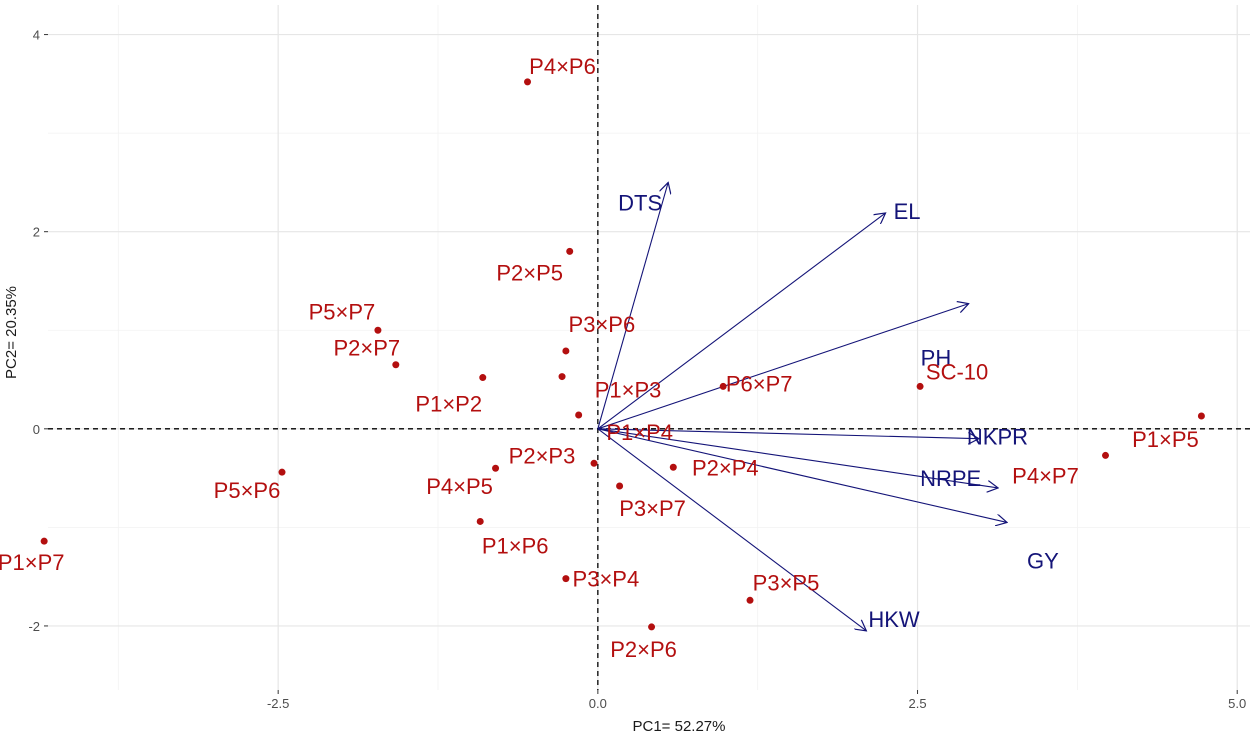 The image size is (1255, 736). I want to click on y-tick-label: 4, so click(36, 35).